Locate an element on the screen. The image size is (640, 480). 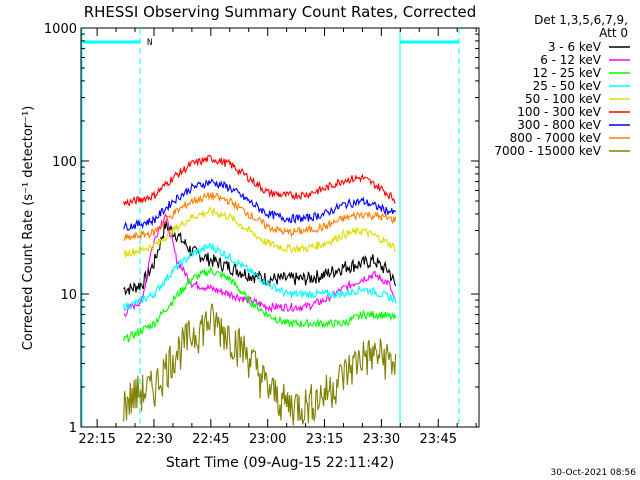
night-marker-label: N is located at coordinates (149, 43).